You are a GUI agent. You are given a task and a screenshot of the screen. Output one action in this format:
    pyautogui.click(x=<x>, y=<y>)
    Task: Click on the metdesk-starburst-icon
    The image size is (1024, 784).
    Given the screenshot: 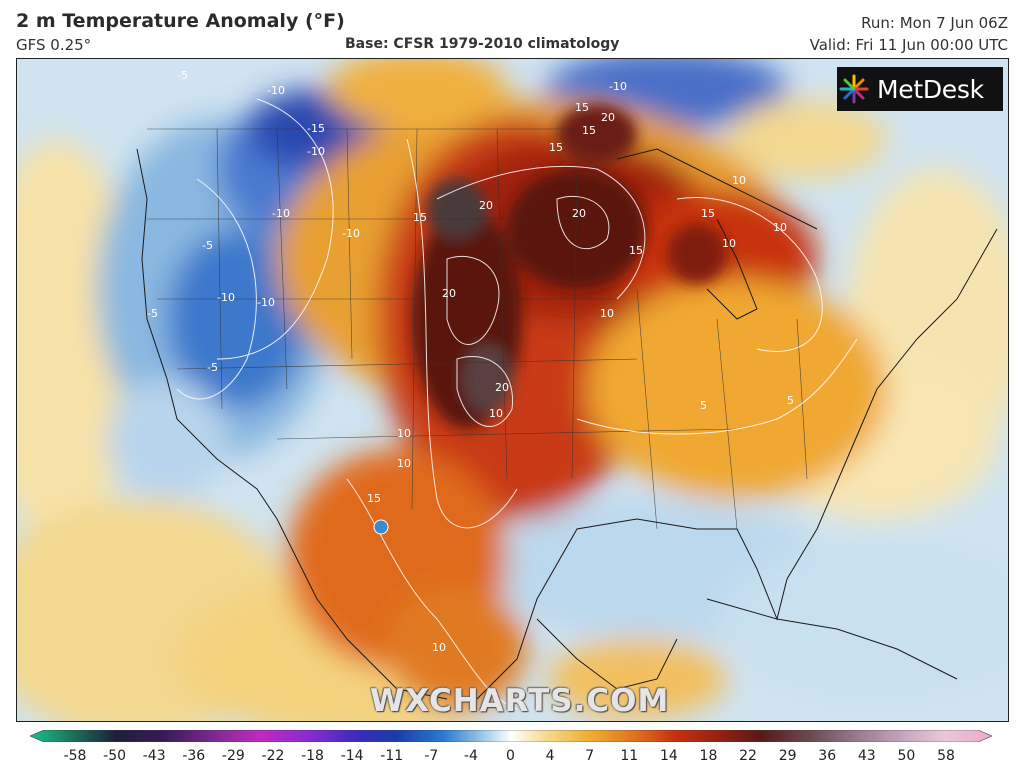 What is the action you would take?
    pyautogui.click(x=854, y=89)
    